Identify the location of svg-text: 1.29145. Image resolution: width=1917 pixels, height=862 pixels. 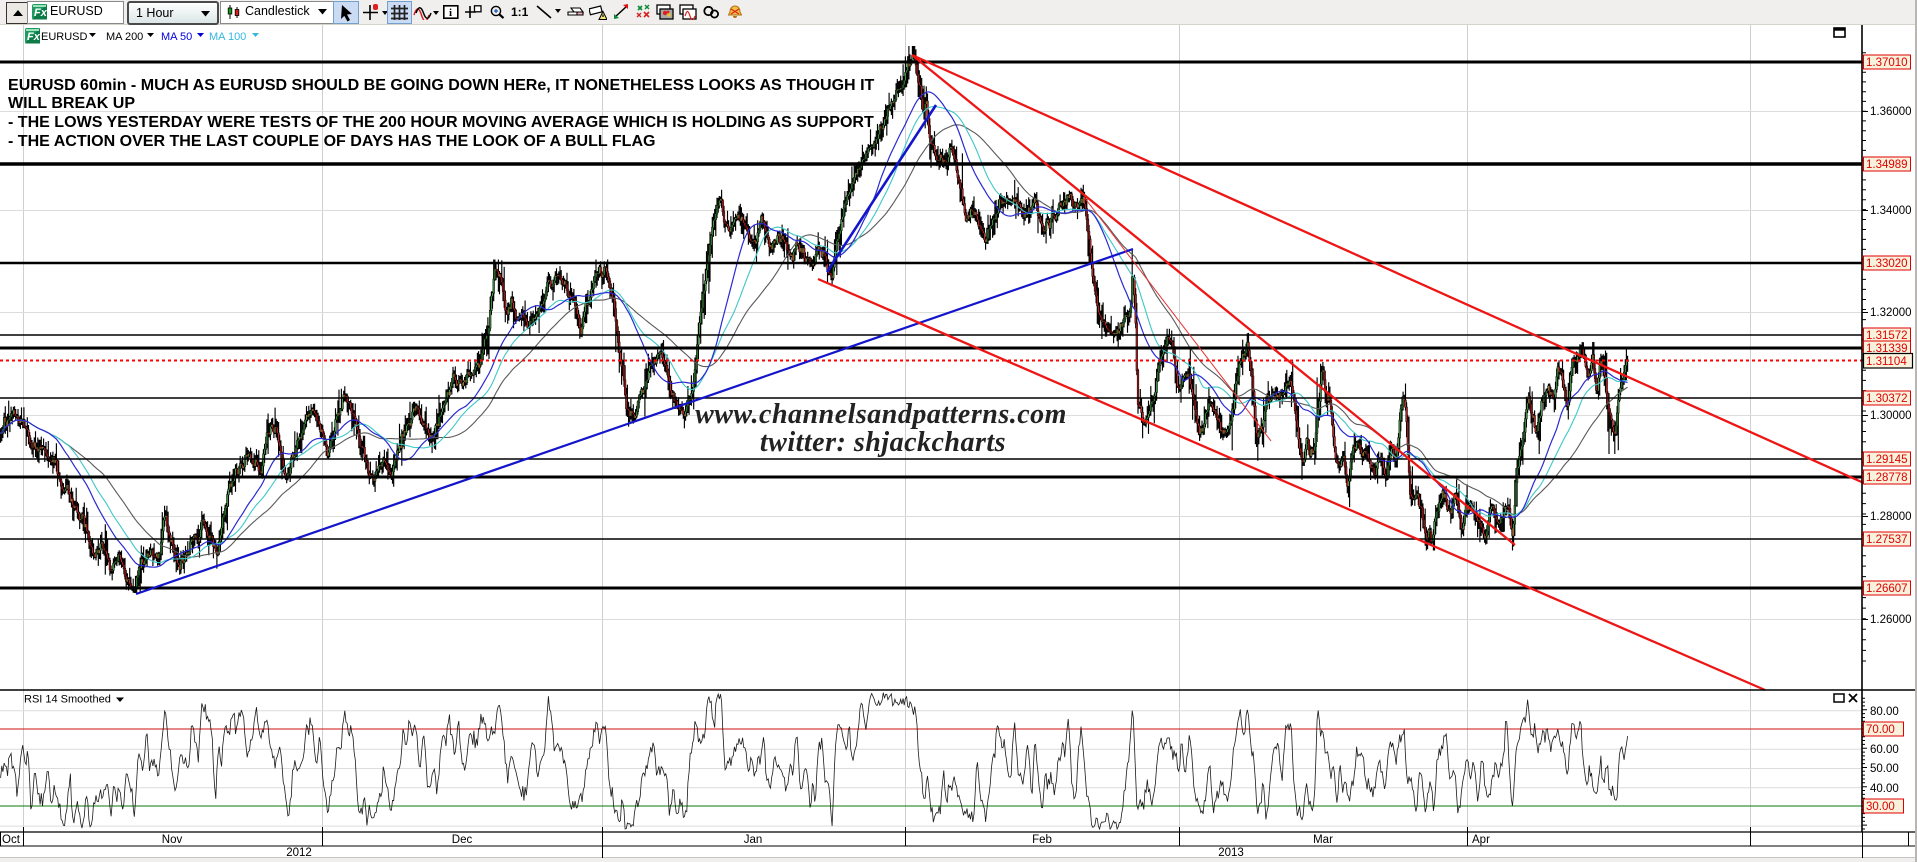
(1887, 460).